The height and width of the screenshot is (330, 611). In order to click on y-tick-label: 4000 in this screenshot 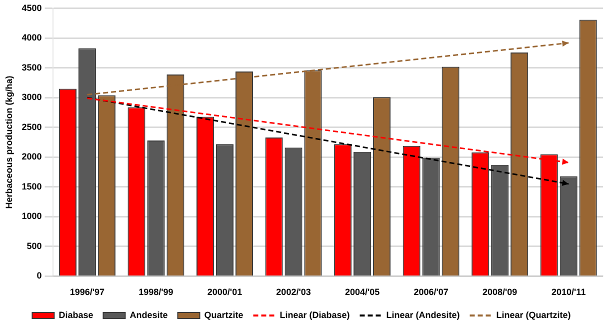, I will do `click(32, 37)`.